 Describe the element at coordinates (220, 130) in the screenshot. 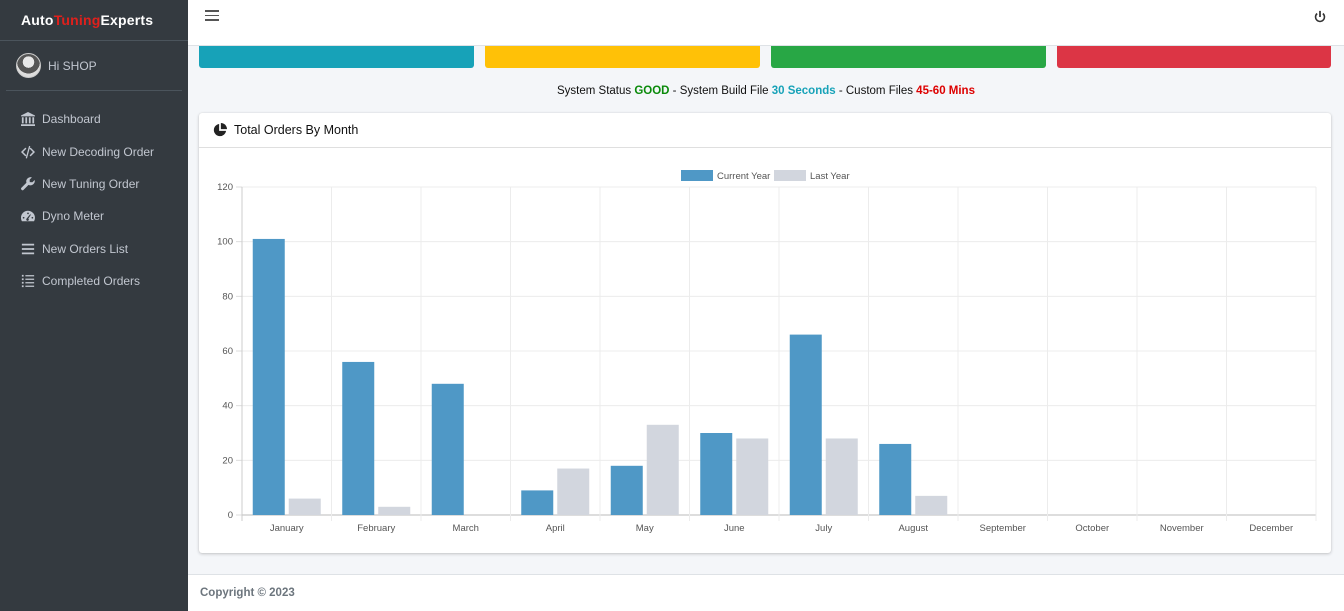

I see `pie-chart-icon` at that location.